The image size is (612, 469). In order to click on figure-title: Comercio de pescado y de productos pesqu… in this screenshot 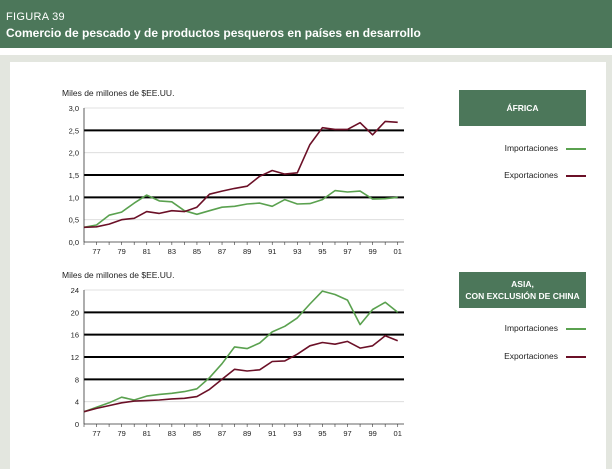, I will do `click(213, 33)`.